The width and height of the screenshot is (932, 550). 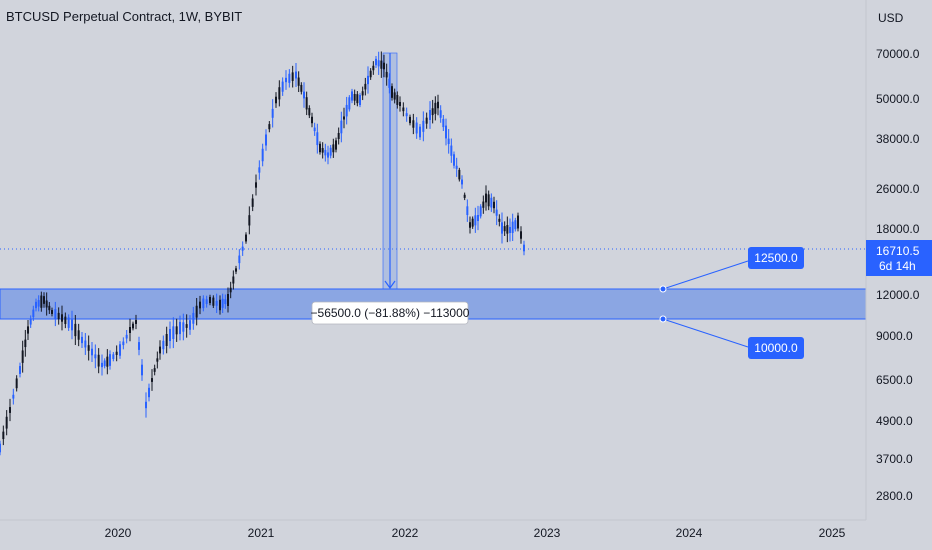 I want to click on lower-connector, so click(x=705, y=333).